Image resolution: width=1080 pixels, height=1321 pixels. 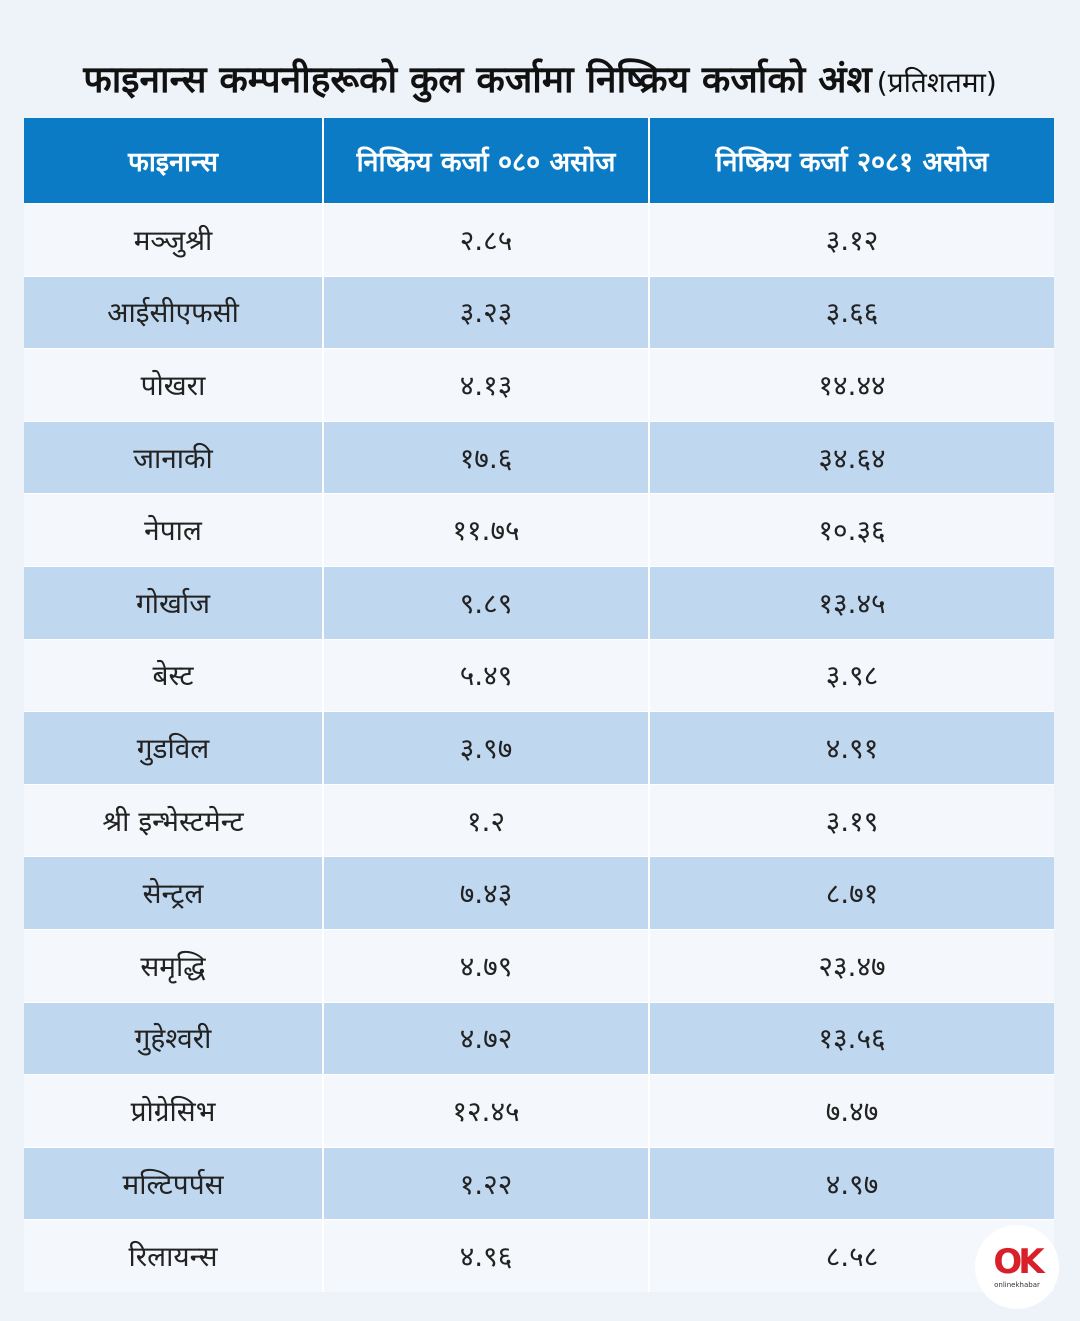 What do you see at coordinates (174, 384) in the screenshot?
I see `finance-name-cell: पोखरा` at bounding box center [174, 384].